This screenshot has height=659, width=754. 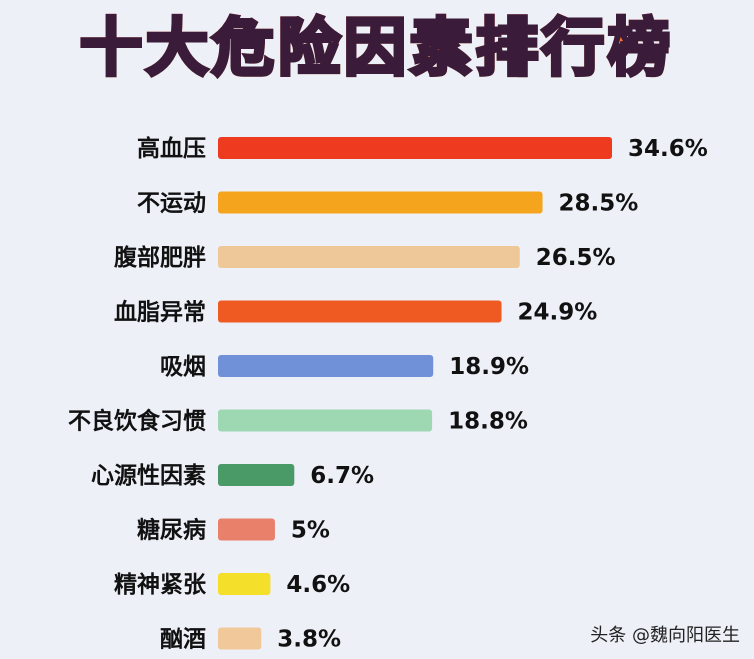 What do you see at coordinates (160, 584) in the screenshot?
I see `category-label: 精神紧张` at bounding box center [160, 584].